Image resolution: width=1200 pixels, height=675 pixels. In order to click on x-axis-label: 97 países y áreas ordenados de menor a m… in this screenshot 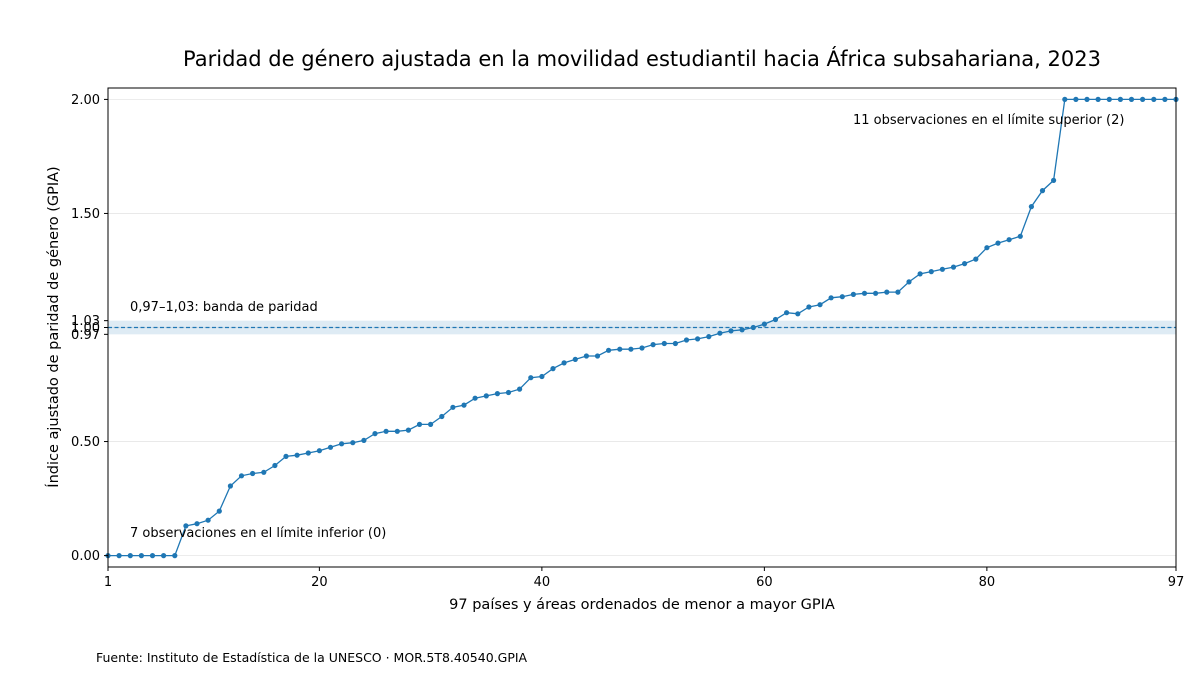, I will do `click(642, 605)`.